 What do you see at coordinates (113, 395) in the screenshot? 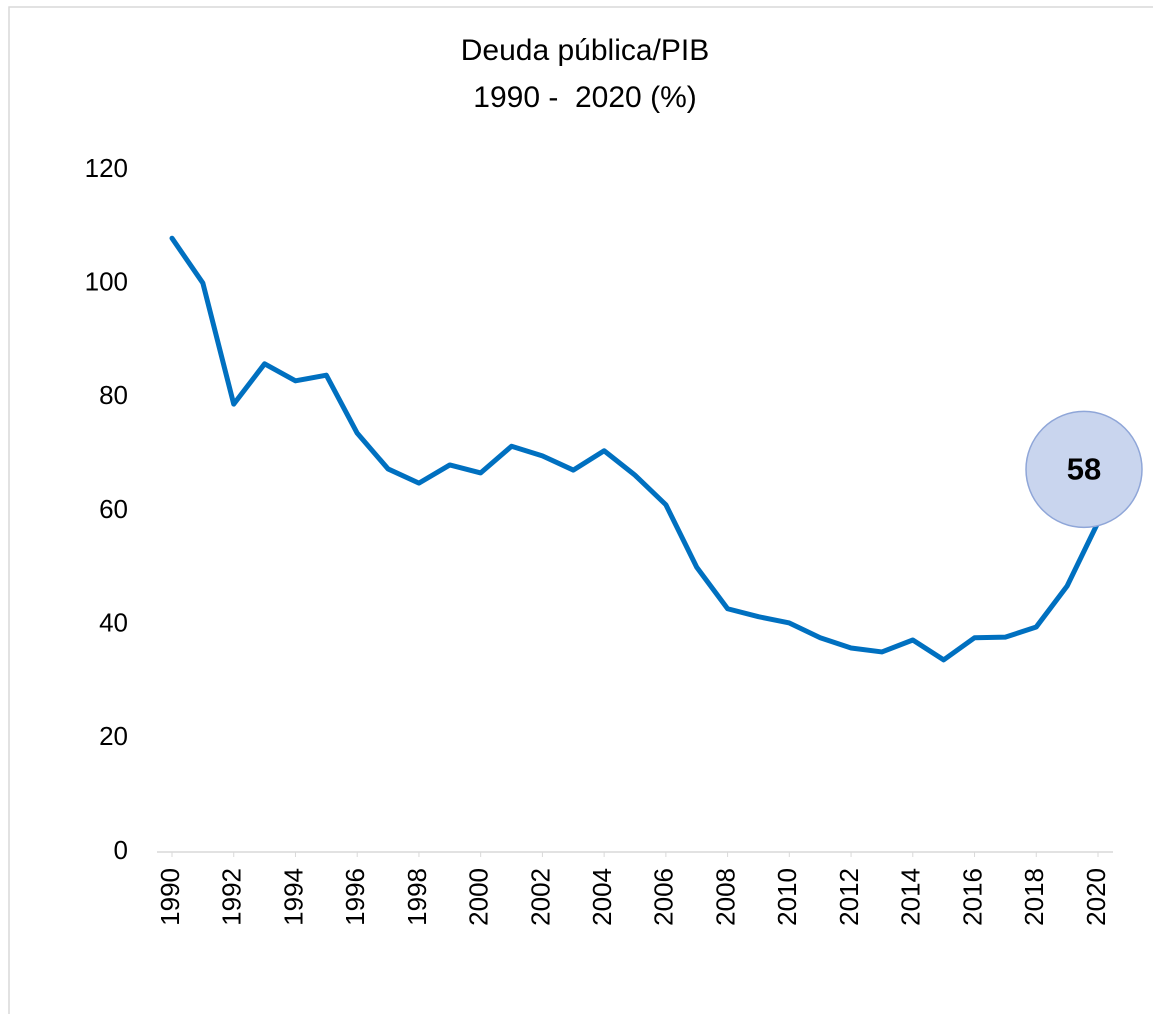
I see `y-tick-label: 80` at bounding box center [113, 395].